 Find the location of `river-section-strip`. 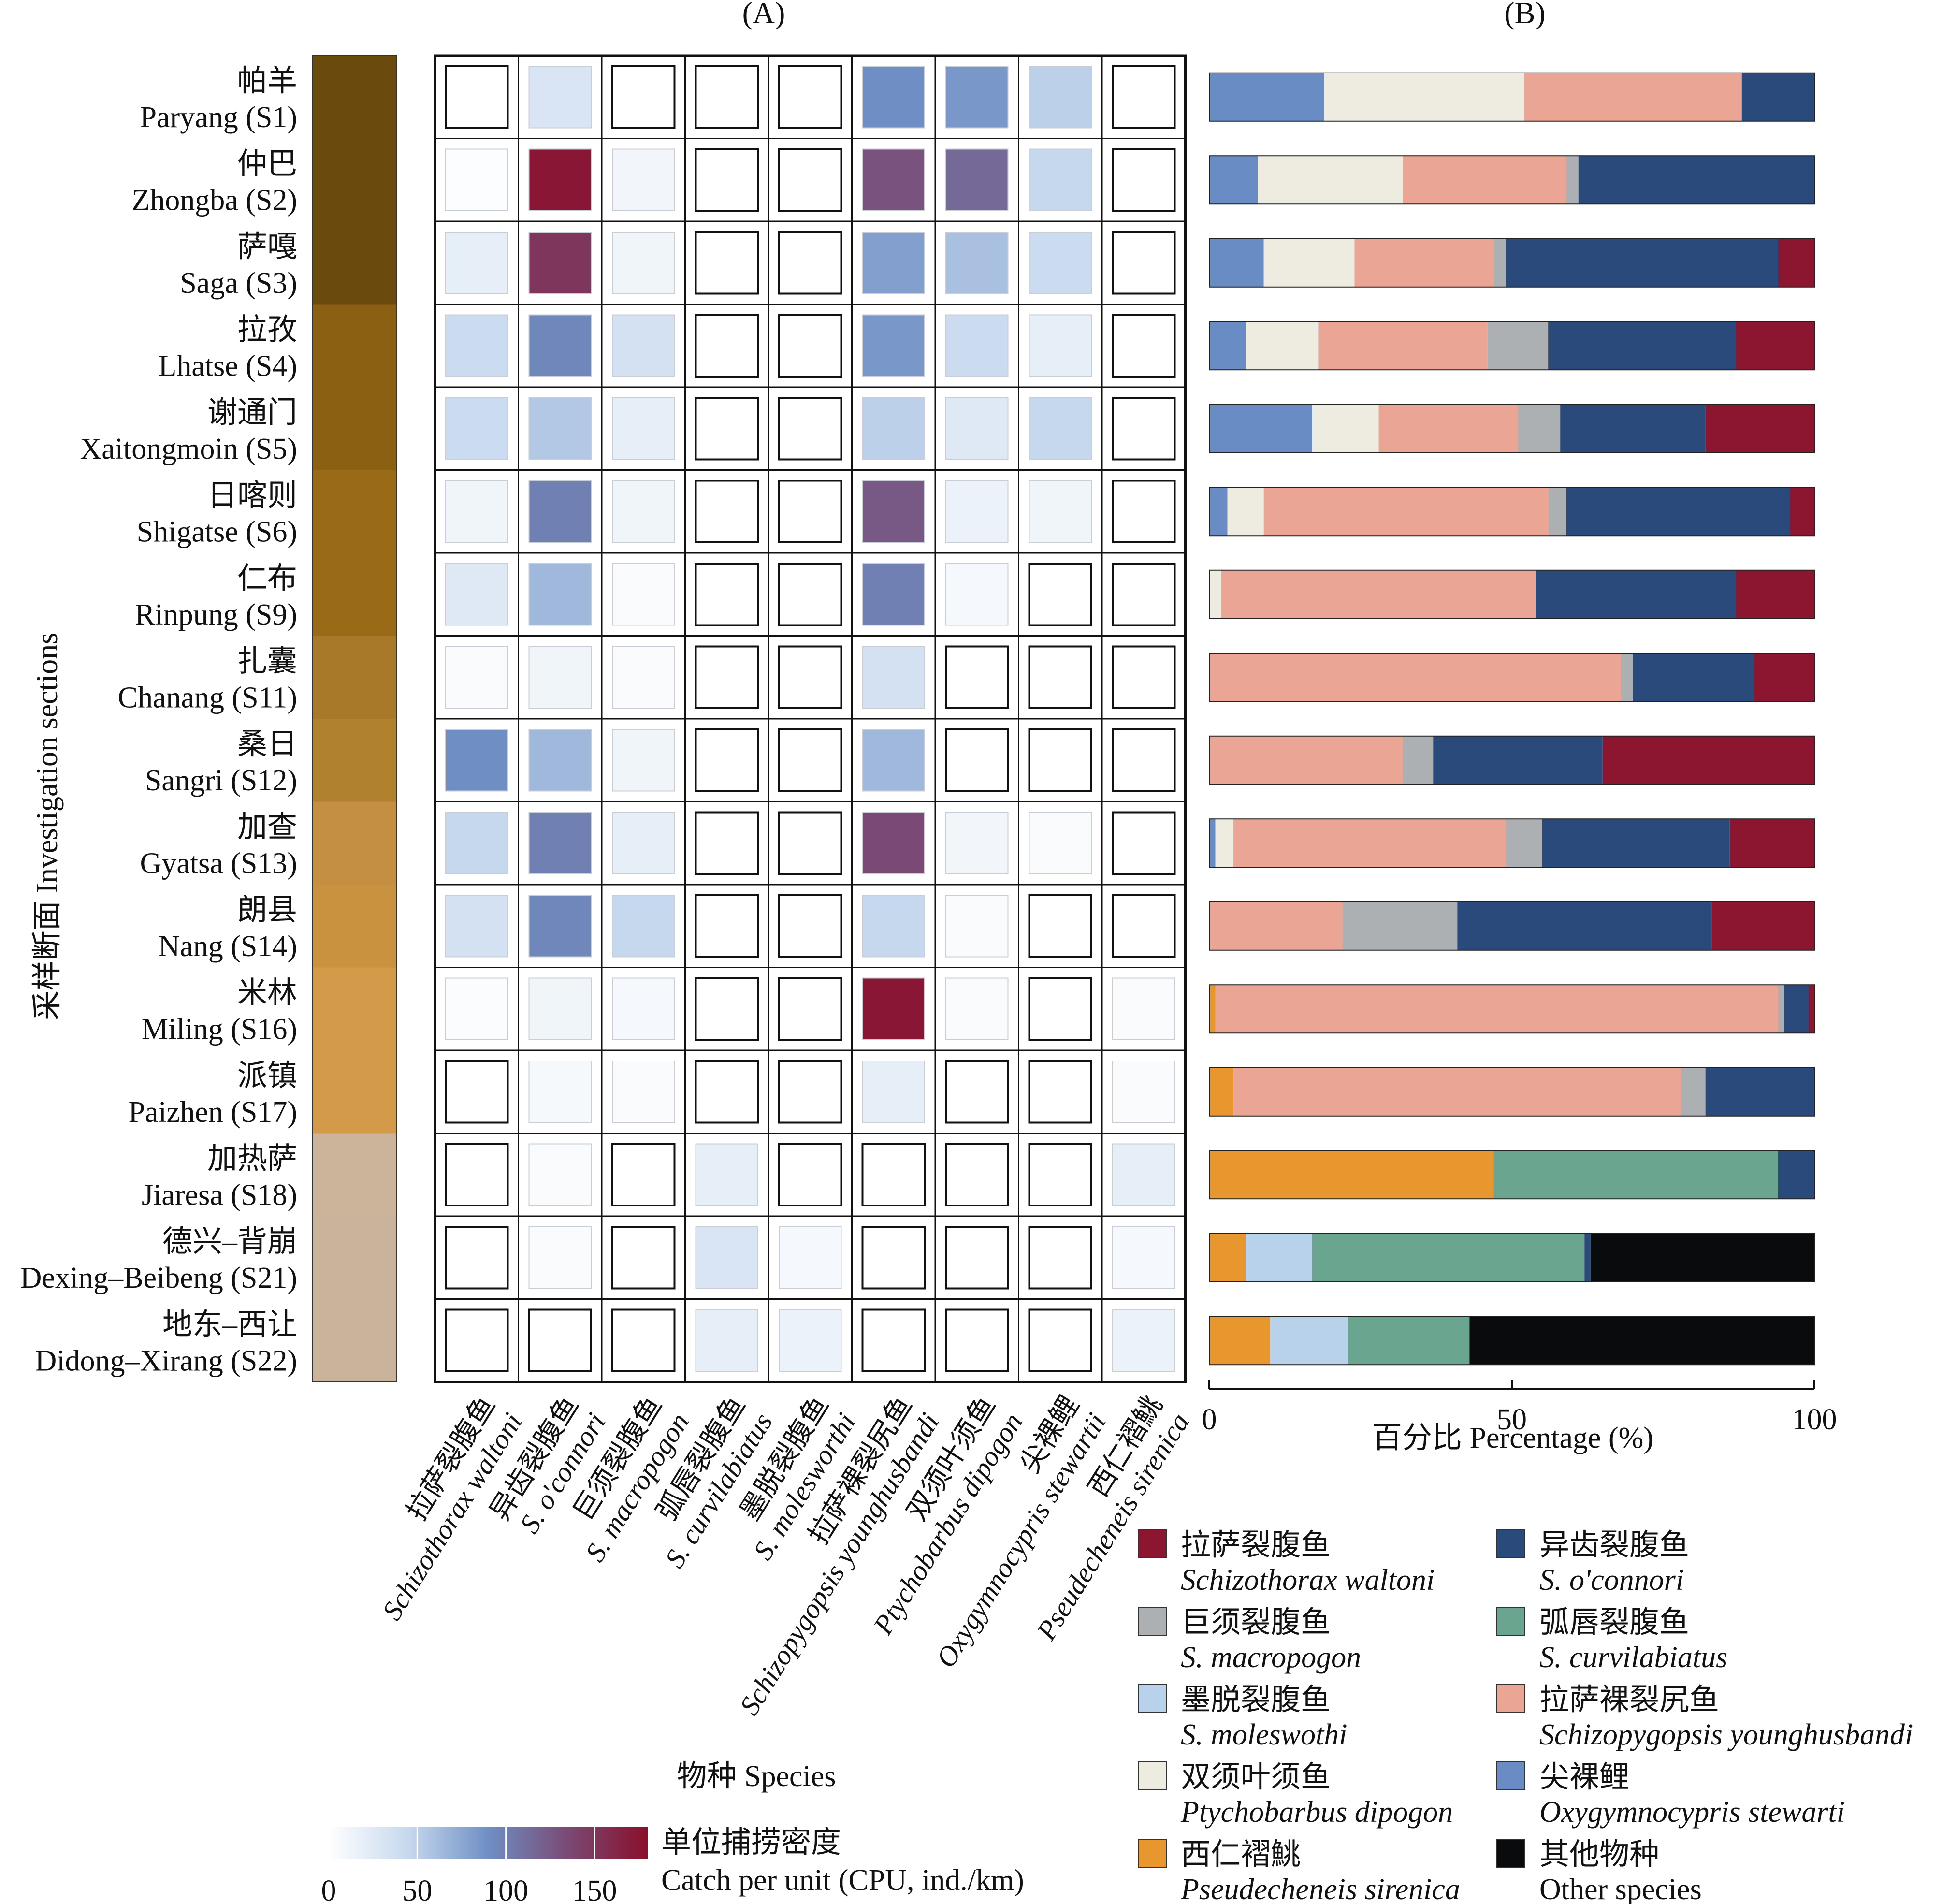

river-section-strip is located at coordinates (354, 718).